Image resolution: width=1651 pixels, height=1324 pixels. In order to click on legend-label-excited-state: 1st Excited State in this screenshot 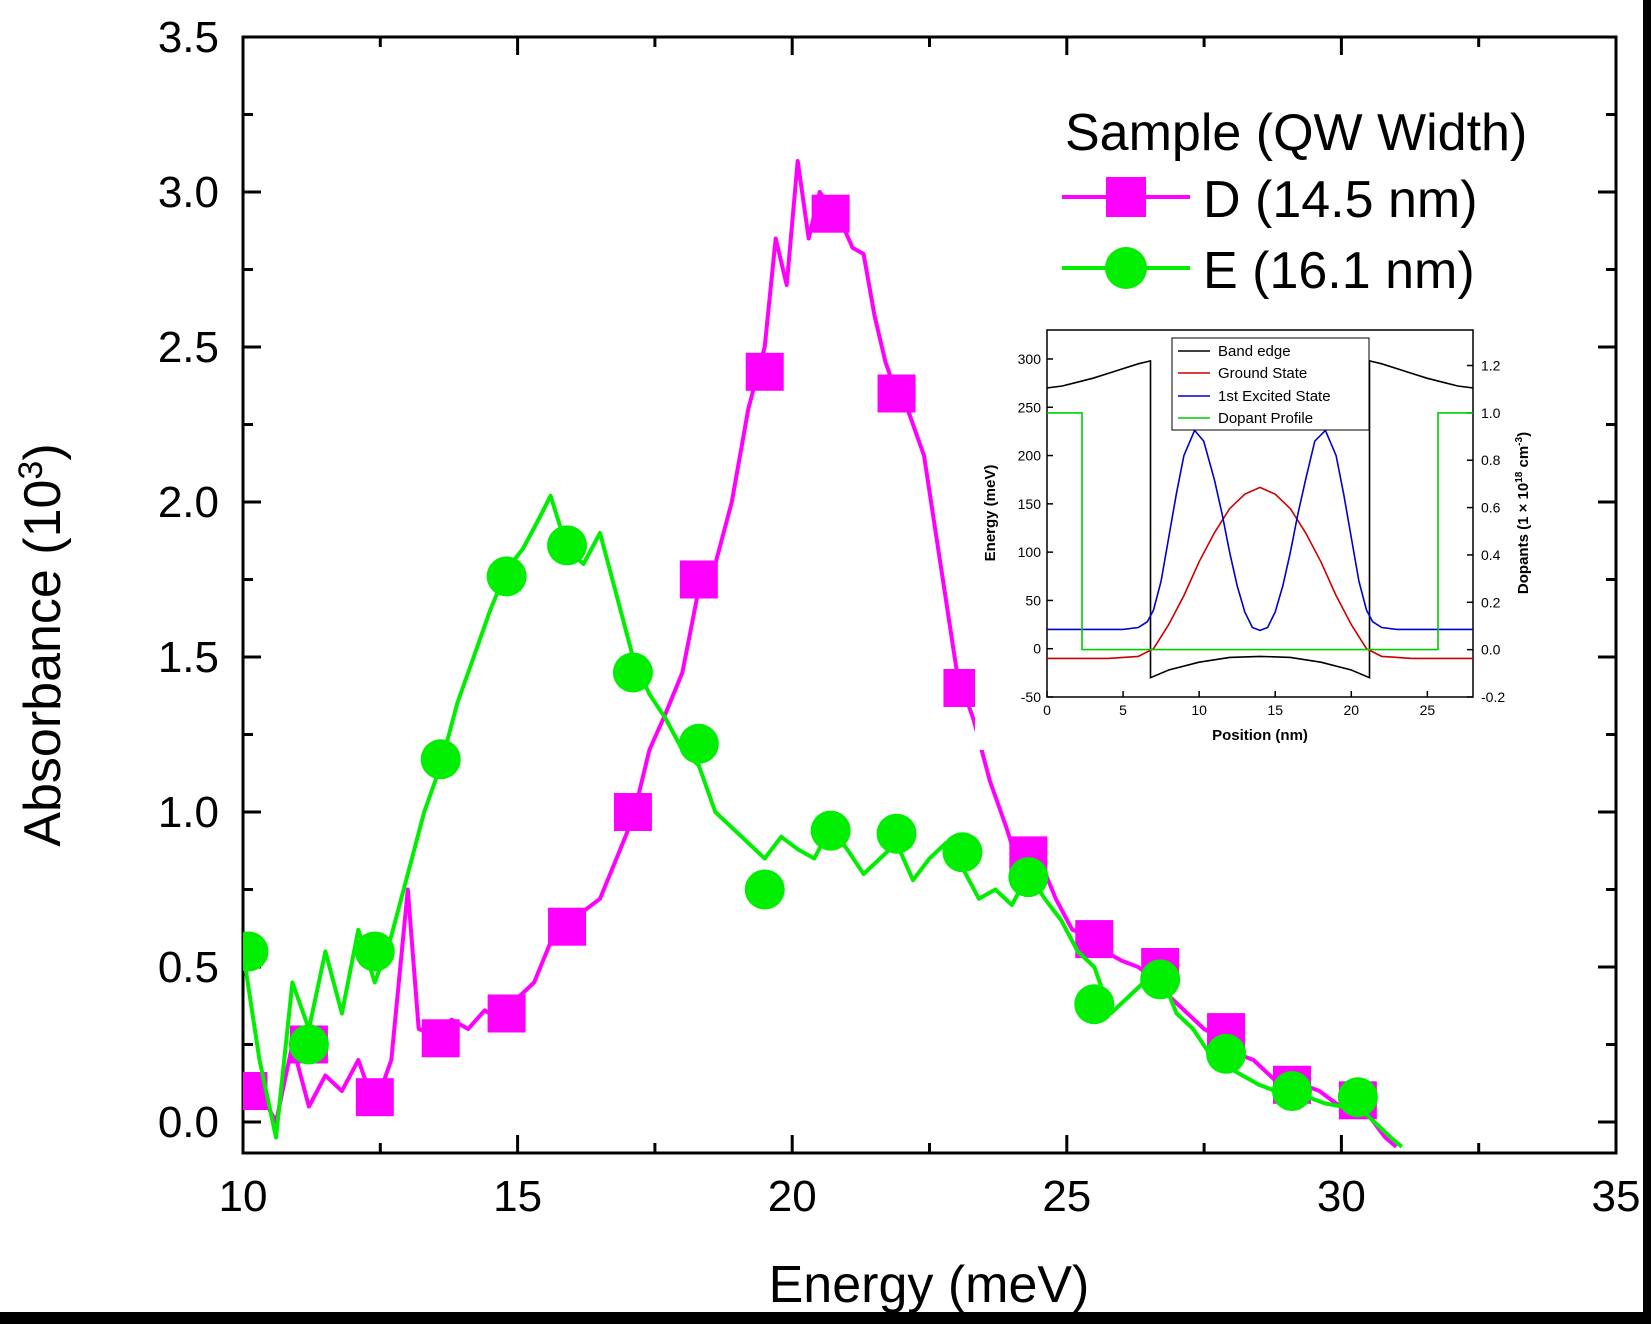, I will do `click(1274, 396)`.